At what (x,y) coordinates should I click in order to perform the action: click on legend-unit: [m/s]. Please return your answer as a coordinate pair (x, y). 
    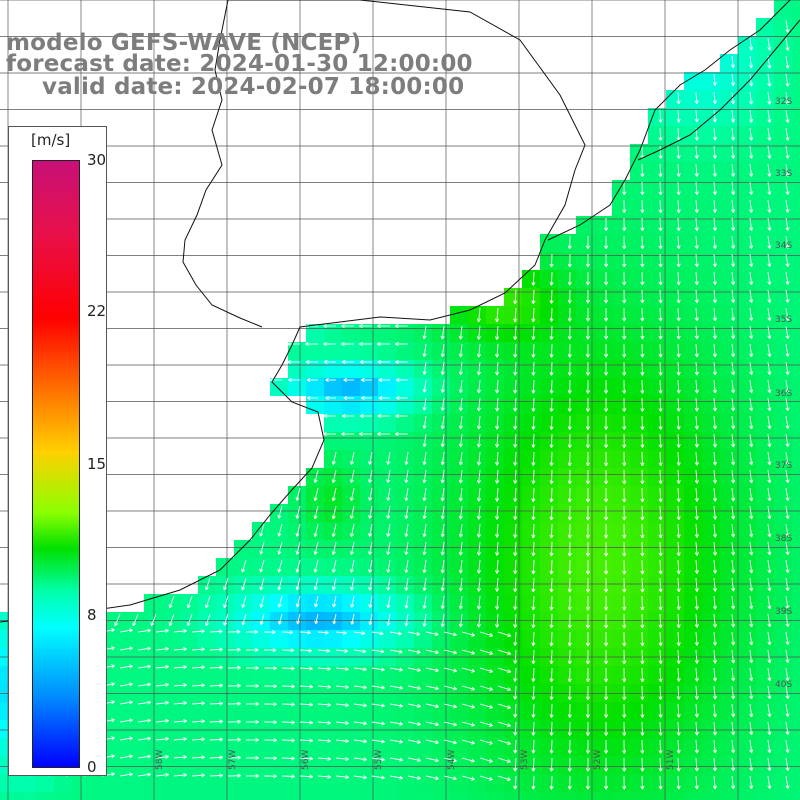
    Looking at the image, I should click on (51, 140).